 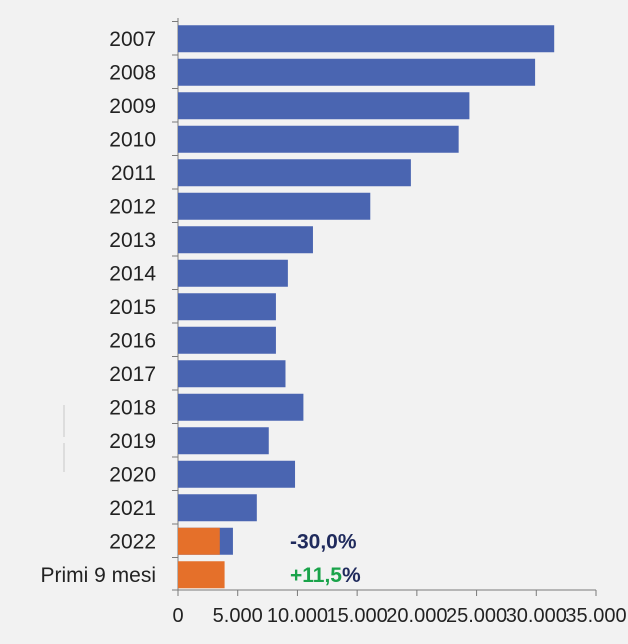 What do you see at coordinates (132, 508) in the screenshot?
I see `category-label: 2021` at bounding box center [132, 508].